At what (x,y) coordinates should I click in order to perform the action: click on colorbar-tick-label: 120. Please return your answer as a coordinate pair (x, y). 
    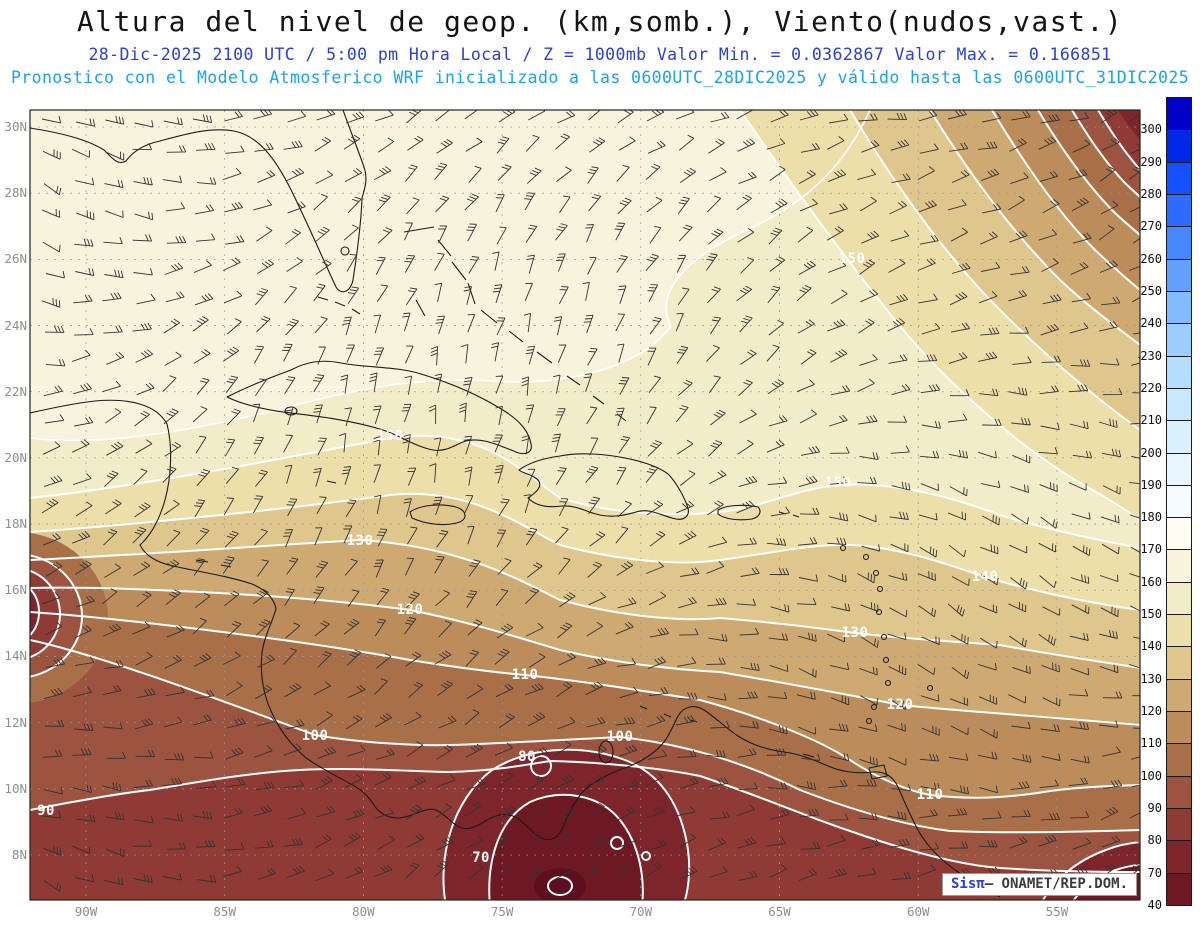
    Looking at the image, I should click on (1151, 711).